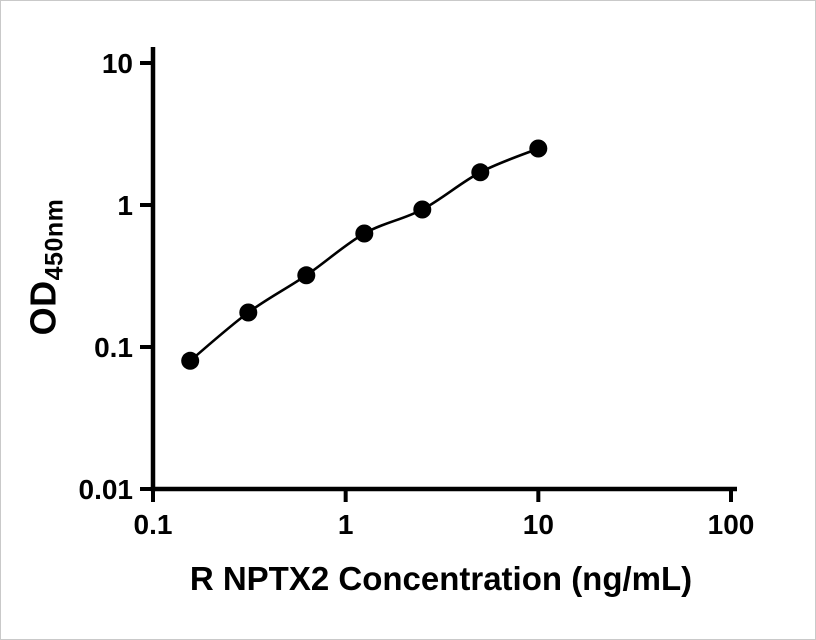 The height and width of the screenshot is (640, 816). What do you see at coordinates (43, 308) in the screenshot?
I see `y-axis-title-text: OD` at bounding box center [43, 308].